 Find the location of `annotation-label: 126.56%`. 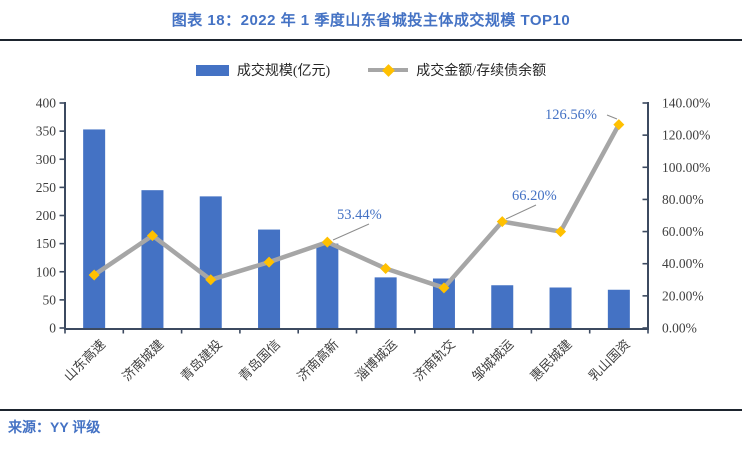

annotation-label: 126.56% is located at coordinates (571, 115).